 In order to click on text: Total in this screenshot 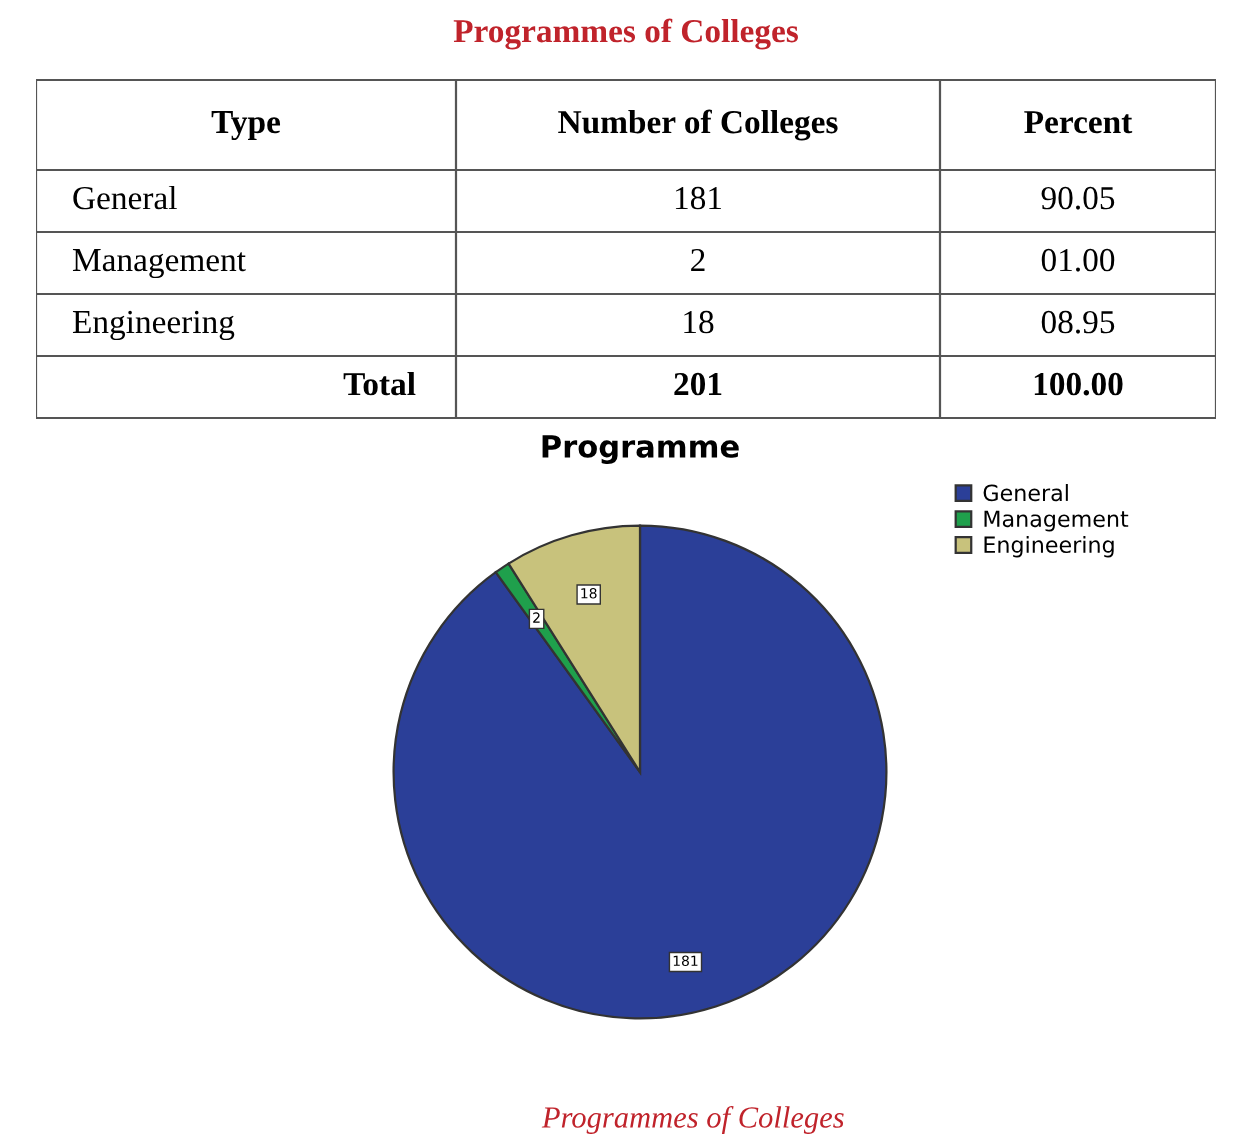, I will do `click(379, 383)`.